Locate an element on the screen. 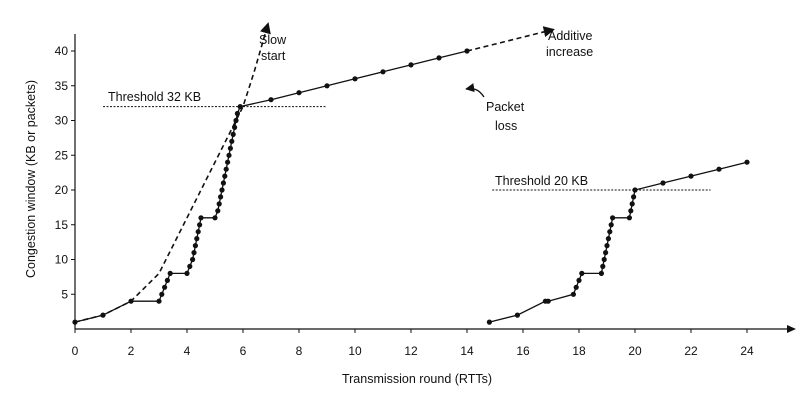 The width and height of the screenshot is (799, 406). y-tick-label: 30 is located at coordinates (62, 121).